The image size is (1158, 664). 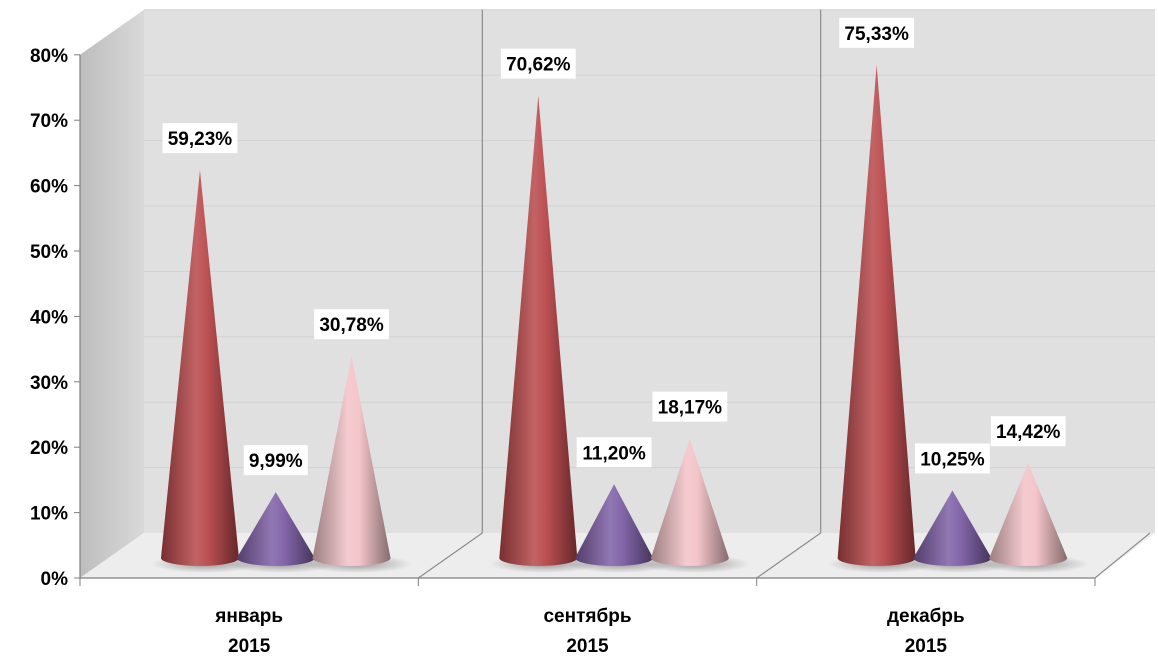 I want to click on y-tick-label: 60%, so click(x=49, y=187).